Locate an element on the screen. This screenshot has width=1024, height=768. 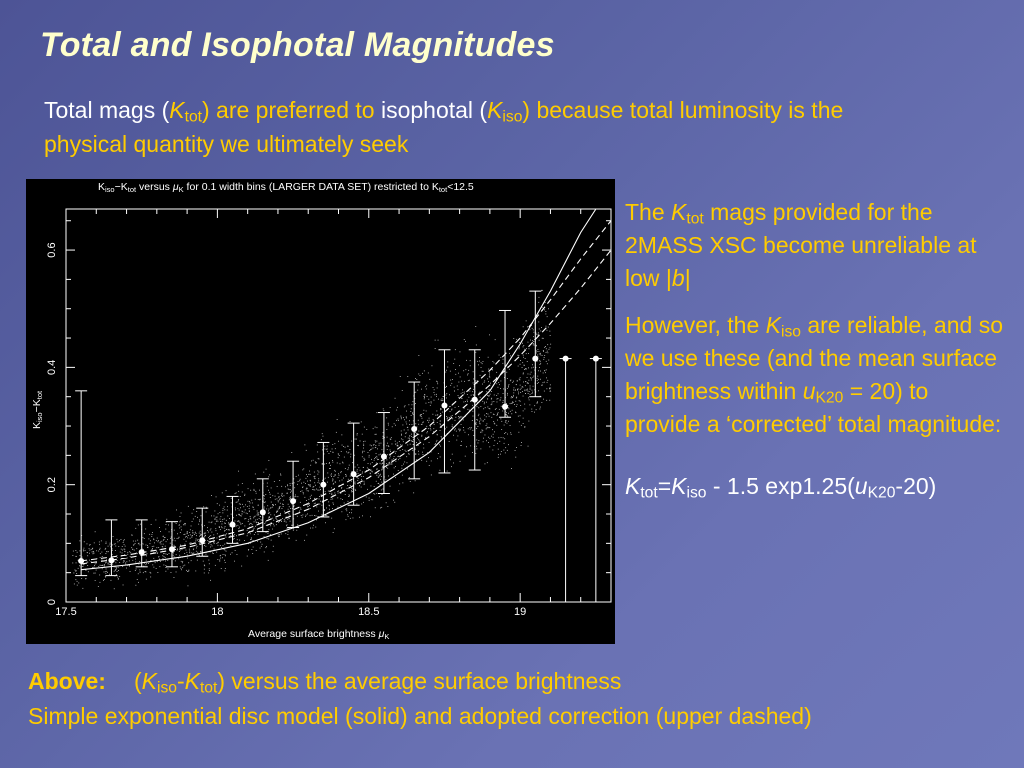
chart-title-part: iso is located at coordinates (110, 189).